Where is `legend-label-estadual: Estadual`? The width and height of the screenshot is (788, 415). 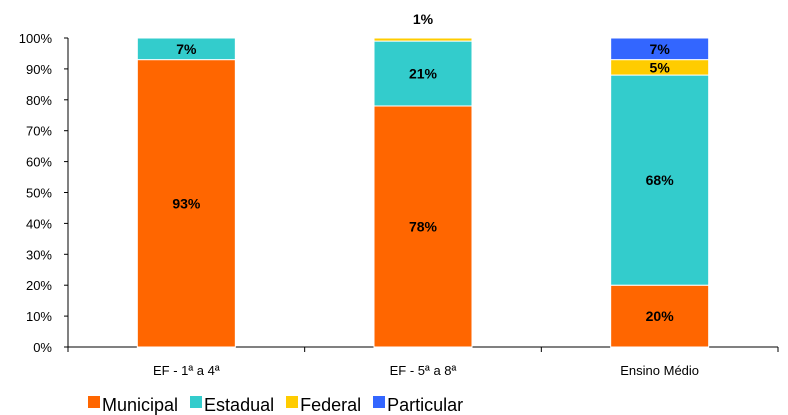 legend-label-estadual: Estadual is located at coordinates (239, 405).